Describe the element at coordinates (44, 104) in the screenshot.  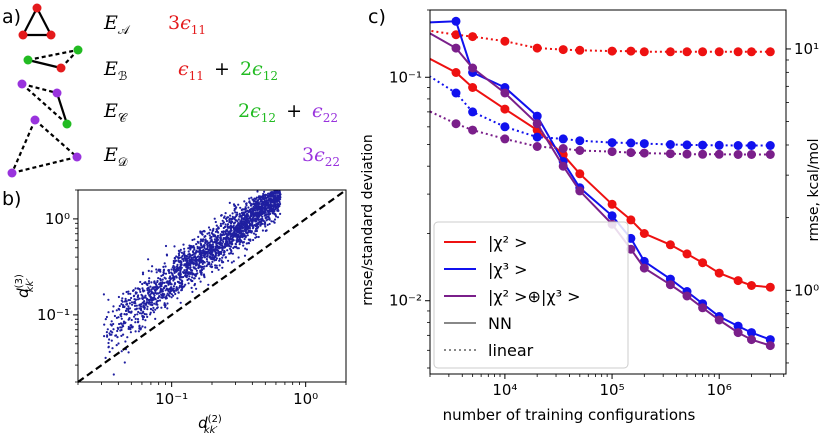
I see `triangle-c` at that location.